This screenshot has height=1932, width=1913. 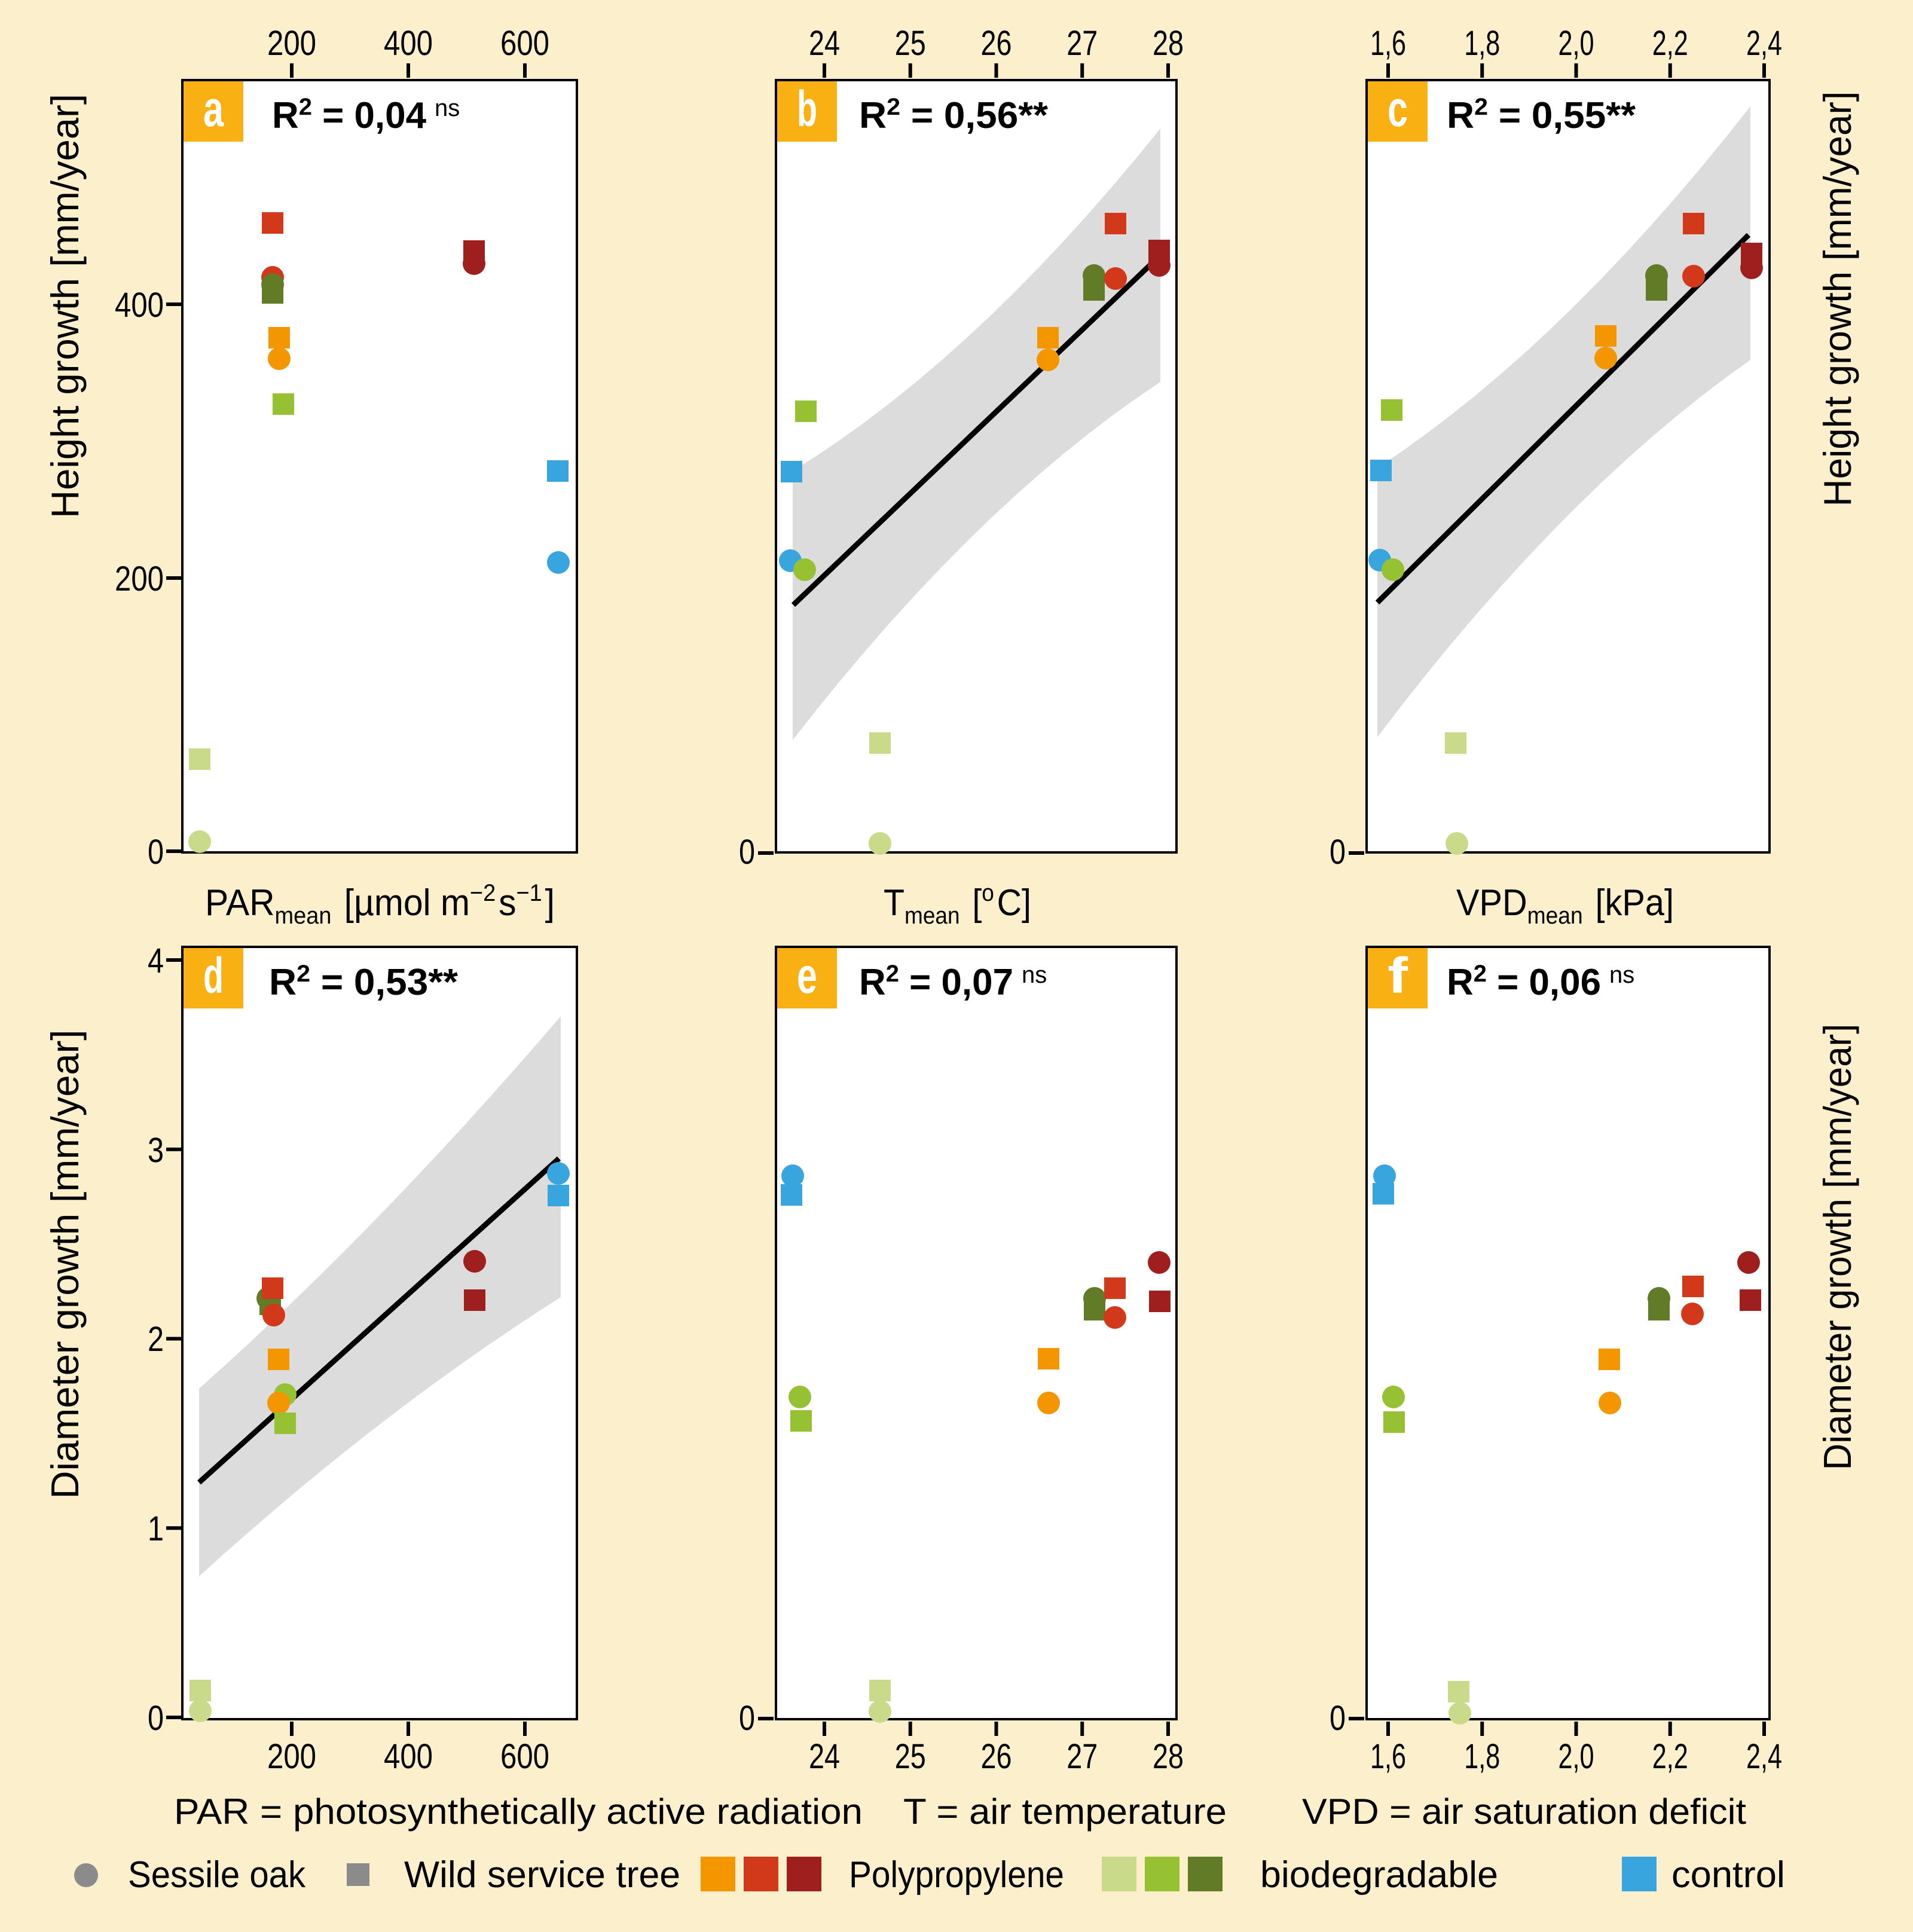 What do you see at coordinates (380, 904) in the screenshot?
I see `svg-text: PARmean [µmol m−2 s−1 ]` at bounding box center [380, 904].